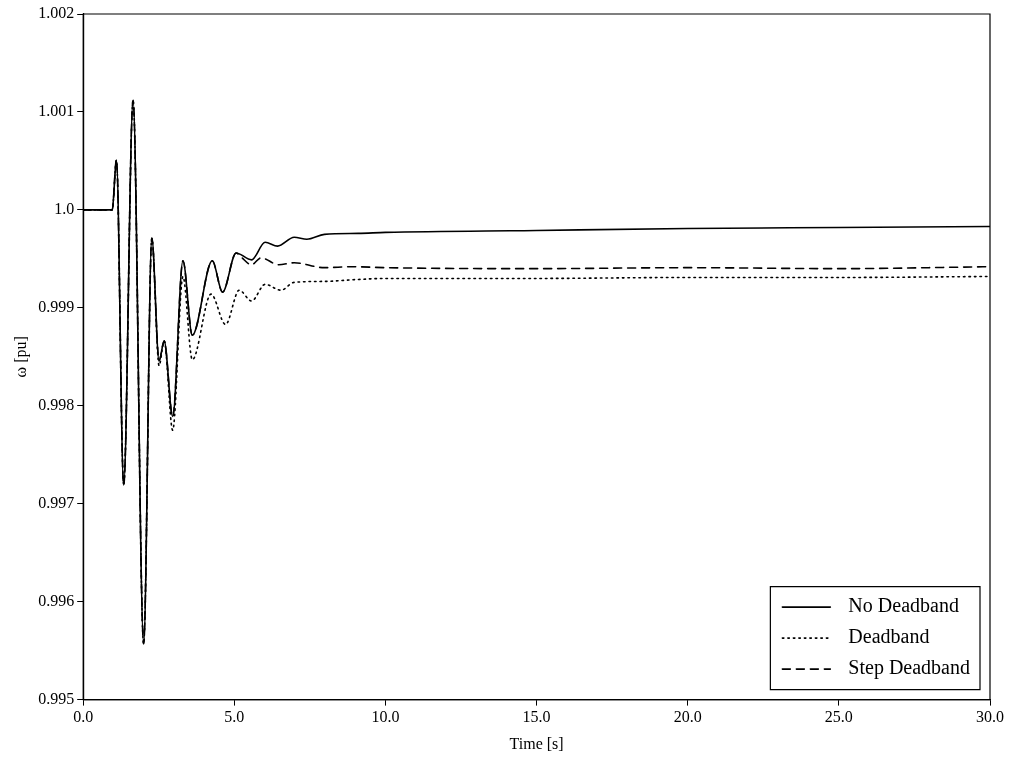  What do you see at coordinates (56, 600) in the screenshot?
I see `y-tick-label: 0.996` at bounding box center [56, 600].